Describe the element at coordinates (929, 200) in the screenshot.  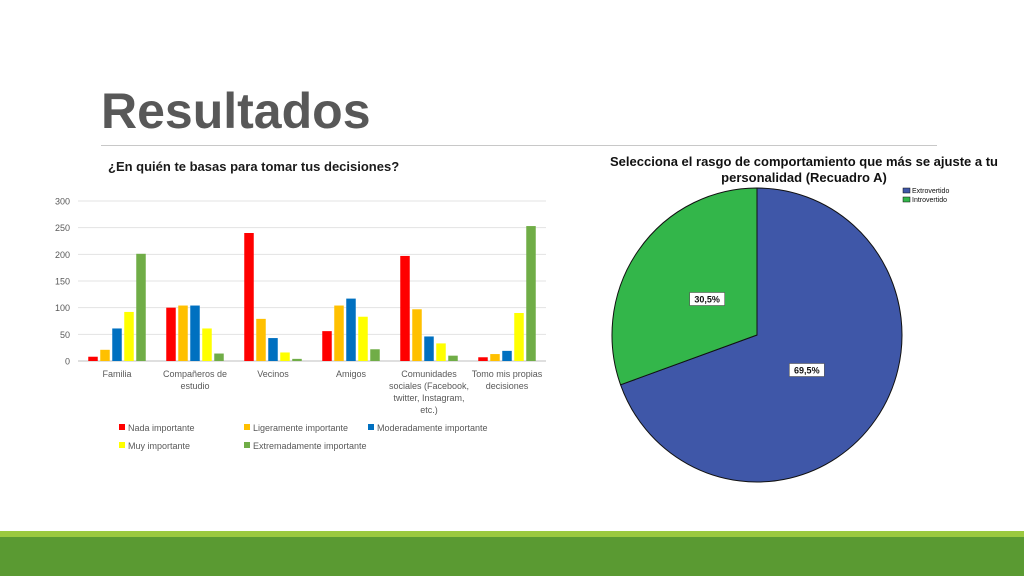
I see `pie-legend-label: Introvertido` at that location.